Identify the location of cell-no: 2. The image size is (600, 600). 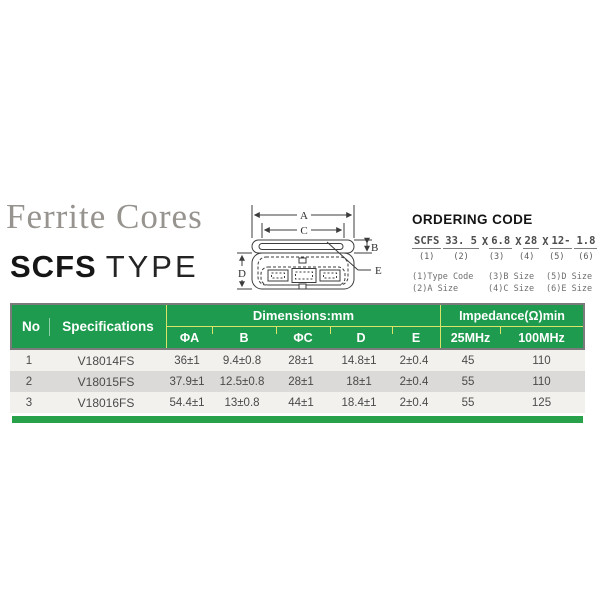
(29, 381).